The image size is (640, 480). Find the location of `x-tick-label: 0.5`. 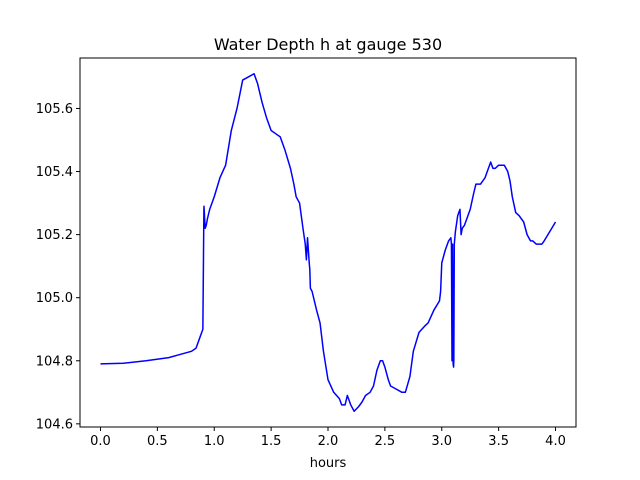

x-tick-label: 0.5 is located at coordinates (157, 441).